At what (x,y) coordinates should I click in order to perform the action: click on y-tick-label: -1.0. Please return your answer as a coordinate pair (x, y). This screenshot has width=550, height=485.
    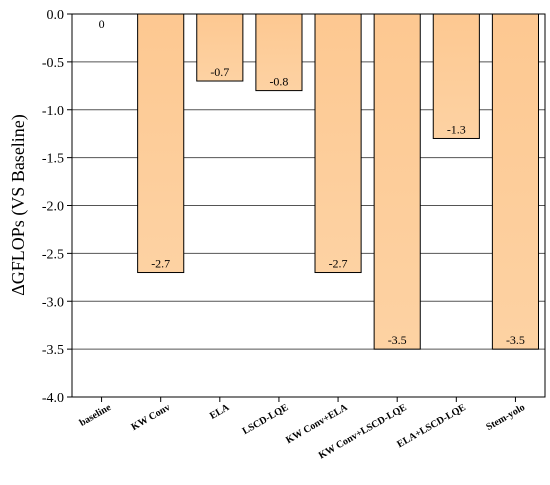
    Looking at the image, I should click on (53, 111).